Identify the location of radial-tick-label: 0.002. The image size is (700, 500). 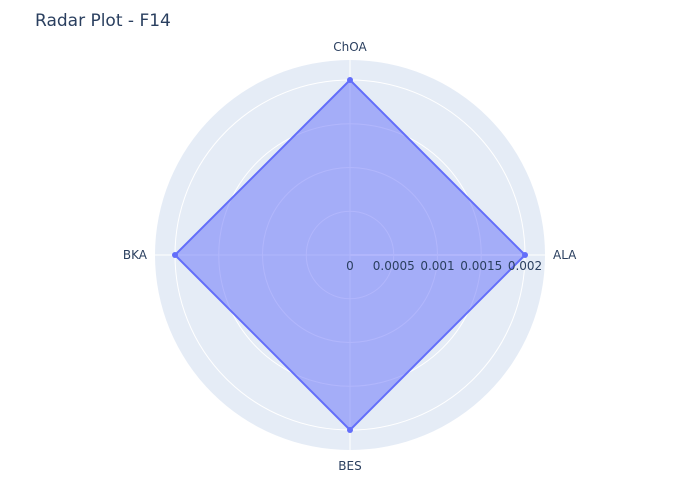
(525, 266).